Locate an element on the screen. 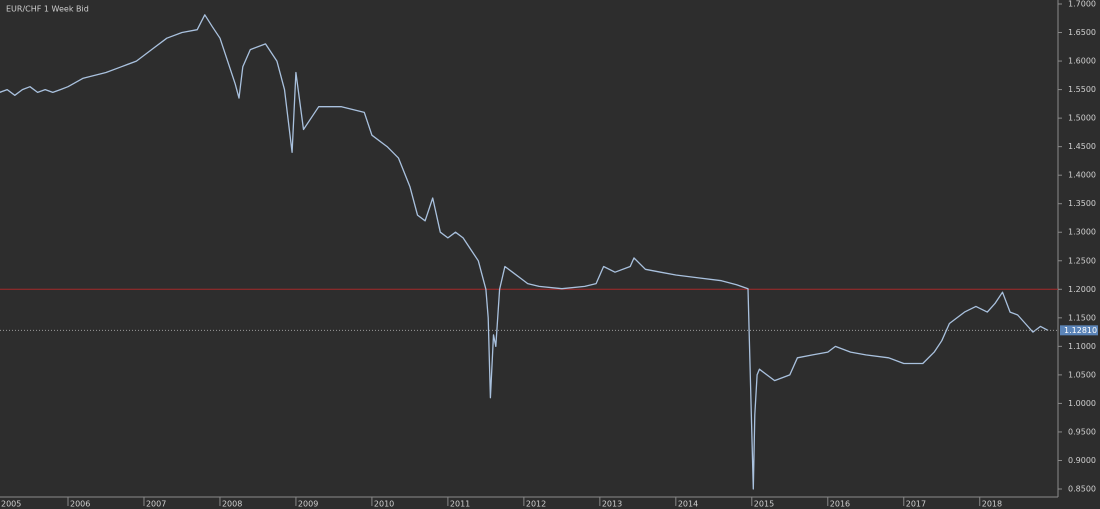  last-price-label: 1.12810 is located at coordinates (1080, 330).